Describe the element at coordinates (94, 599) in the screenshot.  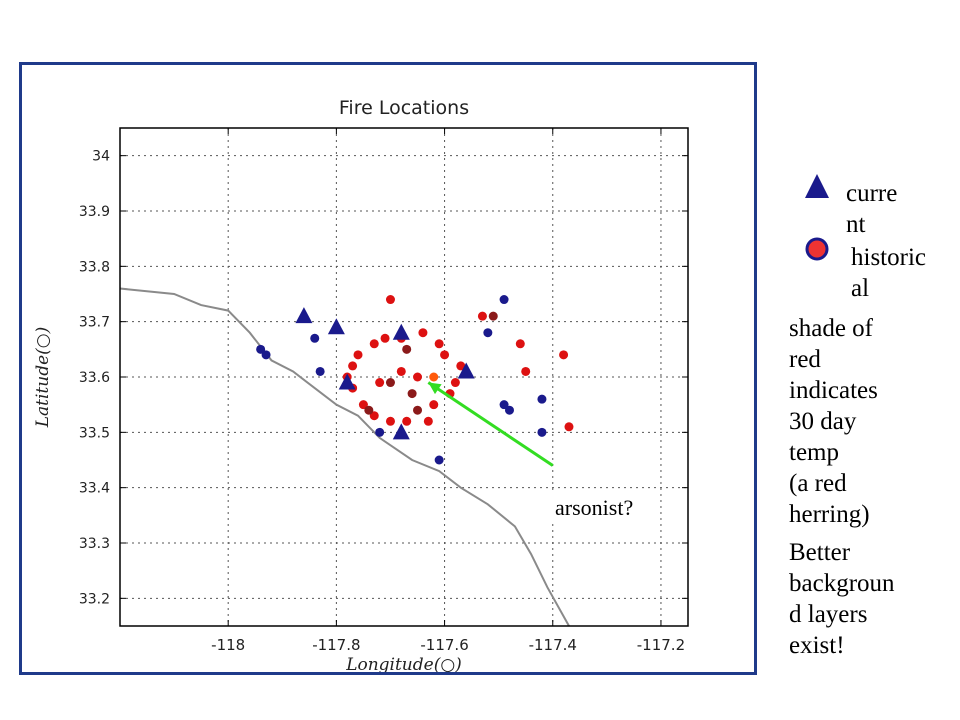
I see `y-tick-label: 33.2` at that location.